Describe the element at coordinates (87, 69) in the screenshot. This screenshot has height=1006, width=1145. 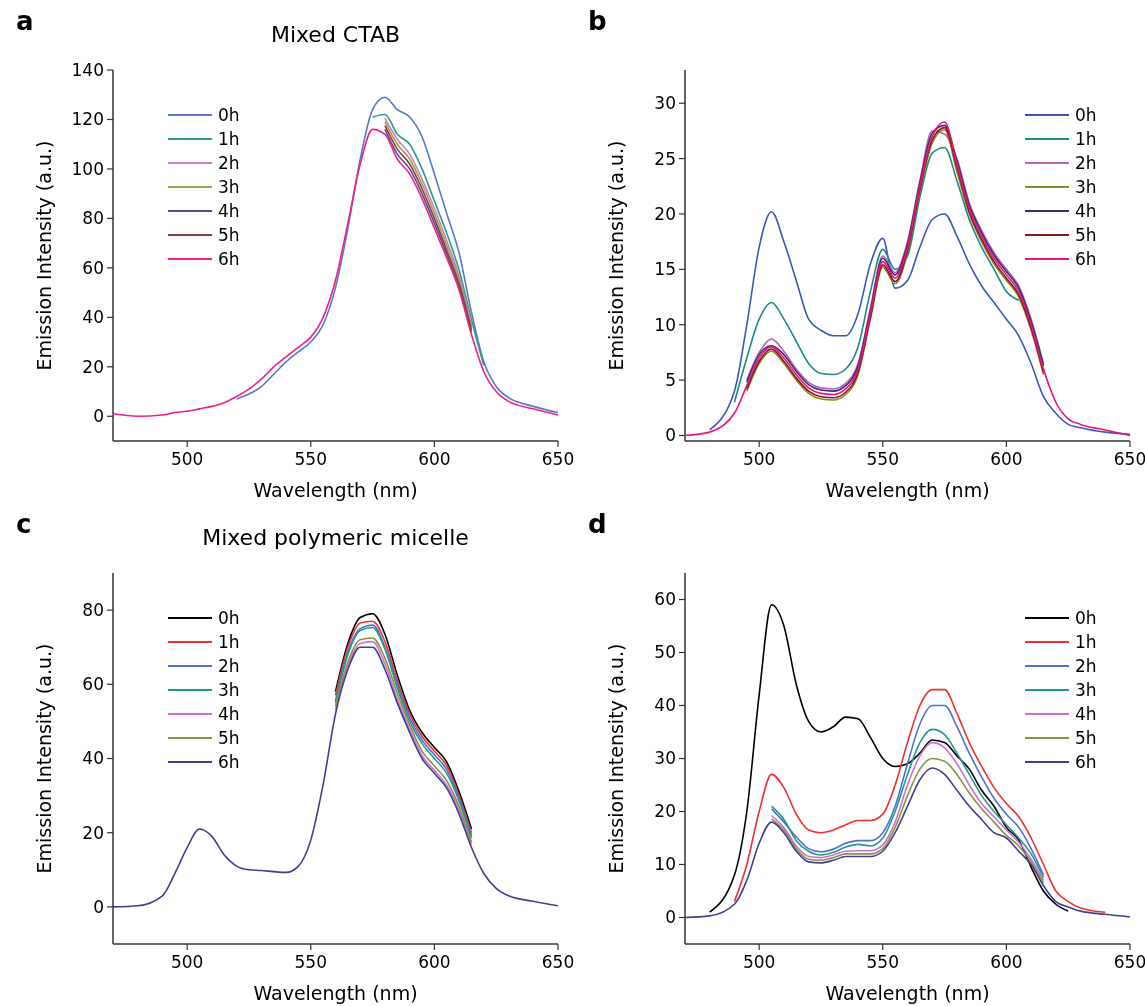
I see `y-tick-label: 140` at that location.